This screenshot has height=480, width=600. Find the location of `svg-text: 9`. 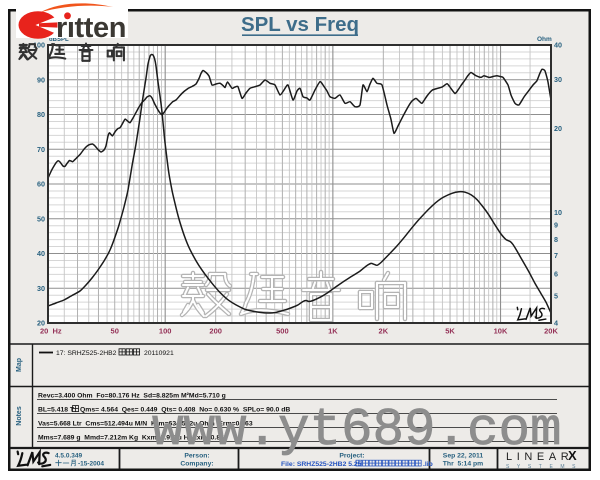

svg-text: 9 is located at coordinates (556, 225).